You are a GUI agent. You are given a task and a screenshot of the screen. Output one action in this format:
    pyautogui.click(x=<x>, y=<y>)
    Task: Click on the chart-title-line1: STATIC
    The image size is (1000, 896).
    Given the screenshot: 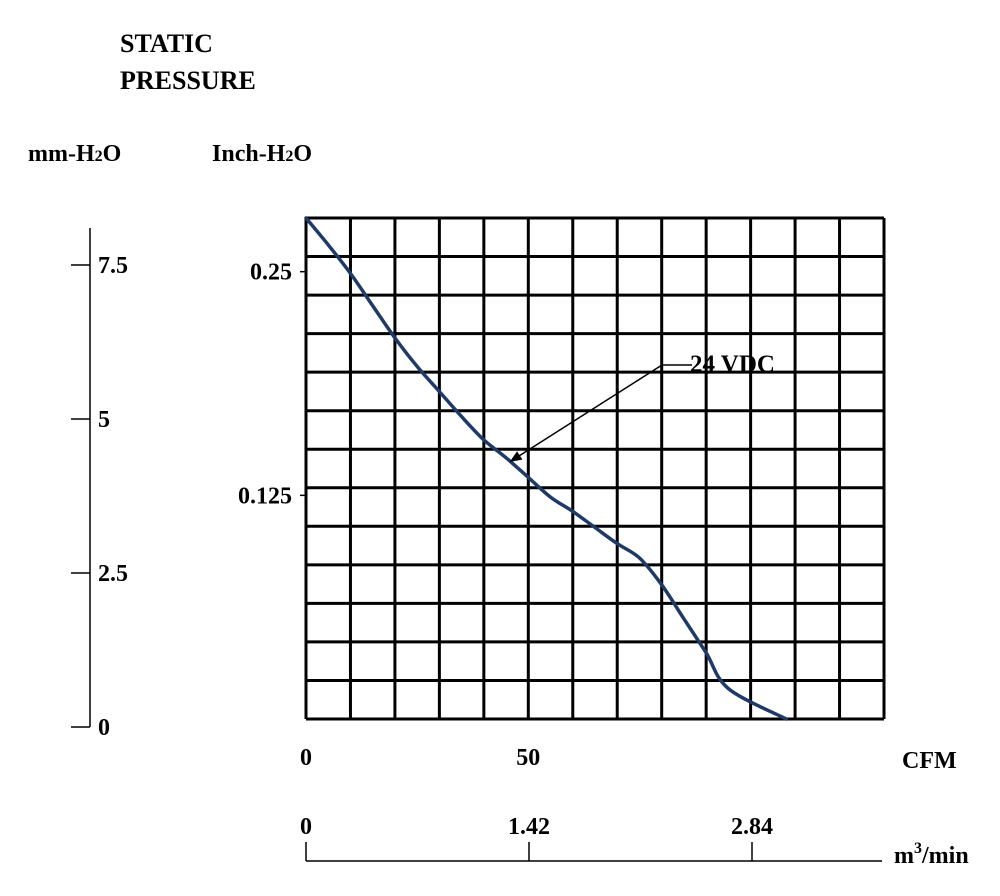 What is the action you would take?
    pyautogui.click(x=166, y=43)
    